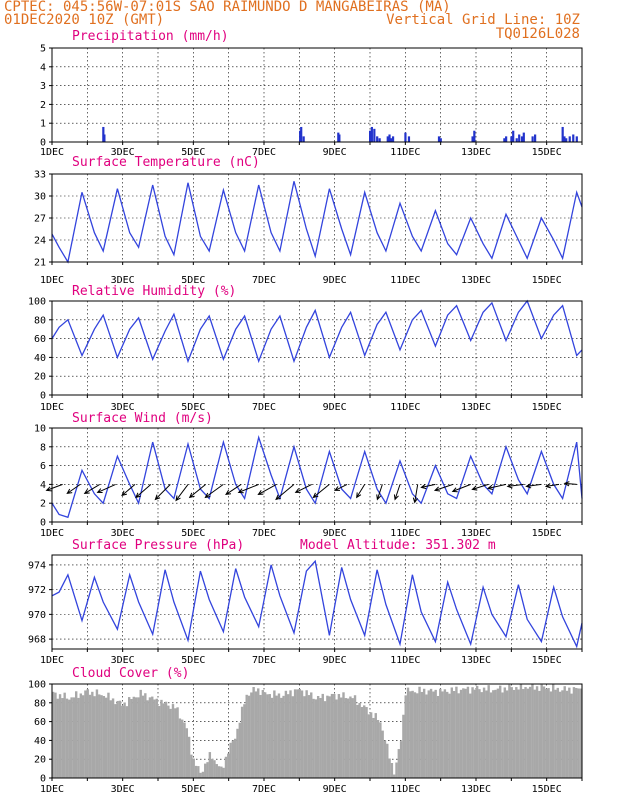 This screenshot has width=618, height=800. Describe the element at coordinates (43, 105) in the screenshot. I see `precip-ytick-label: 2` at that location.